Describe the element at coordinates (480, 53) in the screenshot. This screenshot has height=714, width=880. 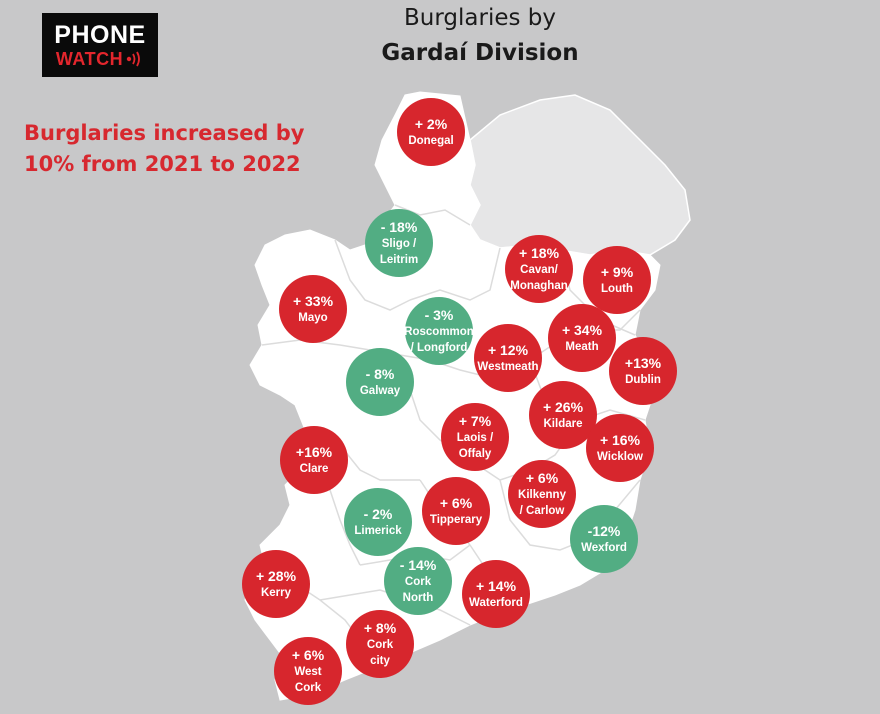
I see `map-title-line2: Gardaí Division` at that location.